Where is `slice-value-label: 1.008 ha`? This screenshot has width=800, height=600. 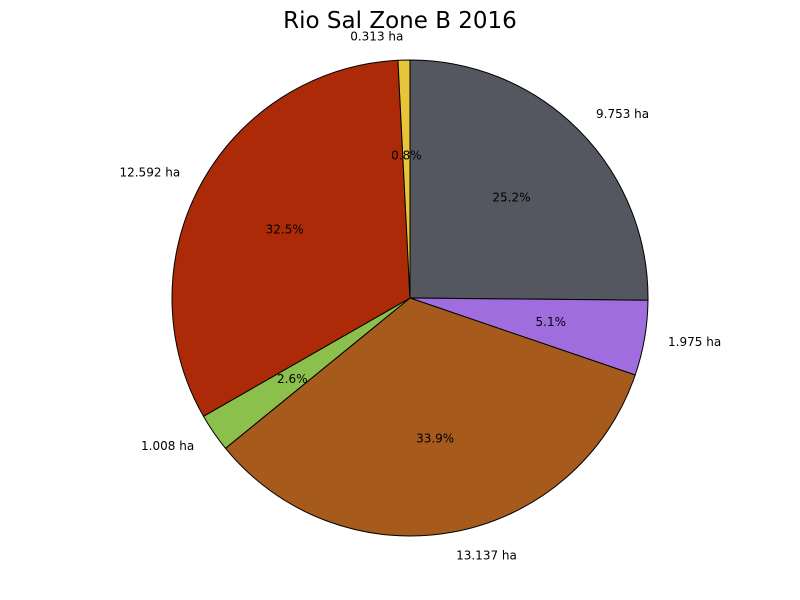 slice-value-label: 1.008 ha is located at coordinates (167, 446).